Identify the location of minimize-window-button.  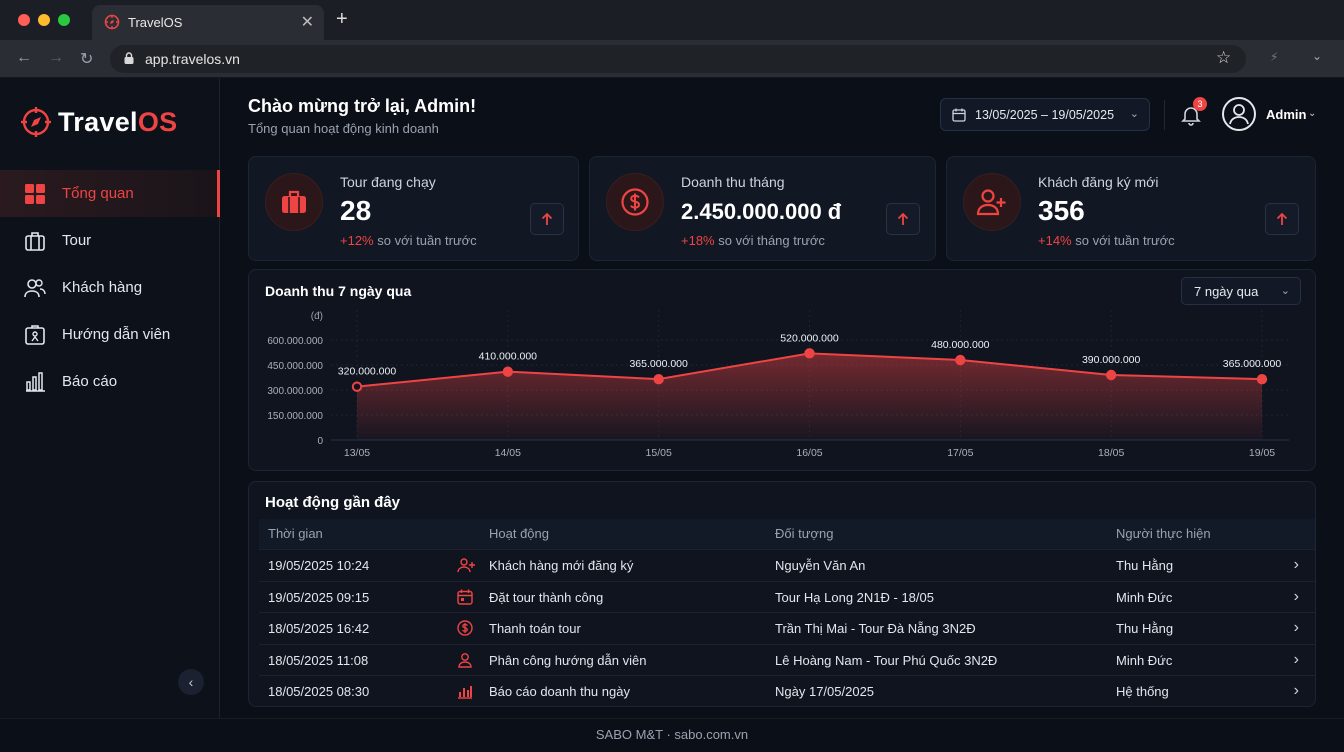
(44, 20).